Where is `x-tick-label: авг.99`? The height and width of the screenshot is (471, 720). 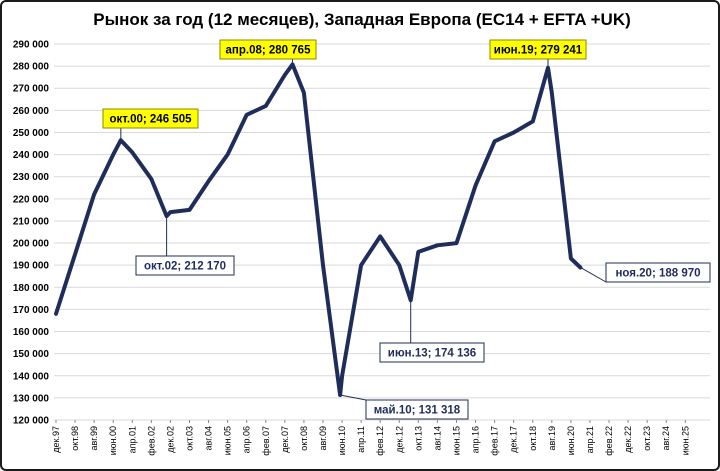 x-tick-label: авг.99 is located at coordinates (94, 438).